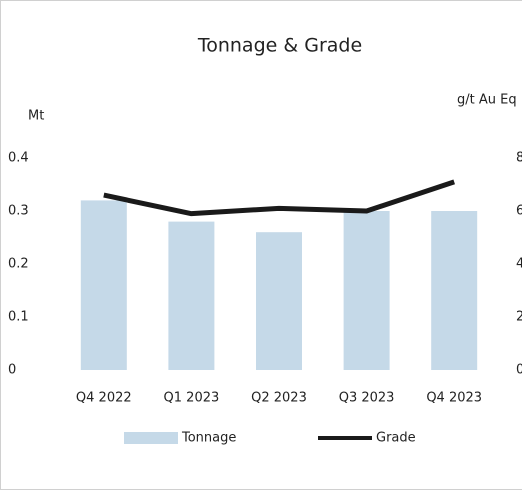 This screenshot has height=490, width=522. I want to click on y2-tick-label: 4, so click(519, 264).